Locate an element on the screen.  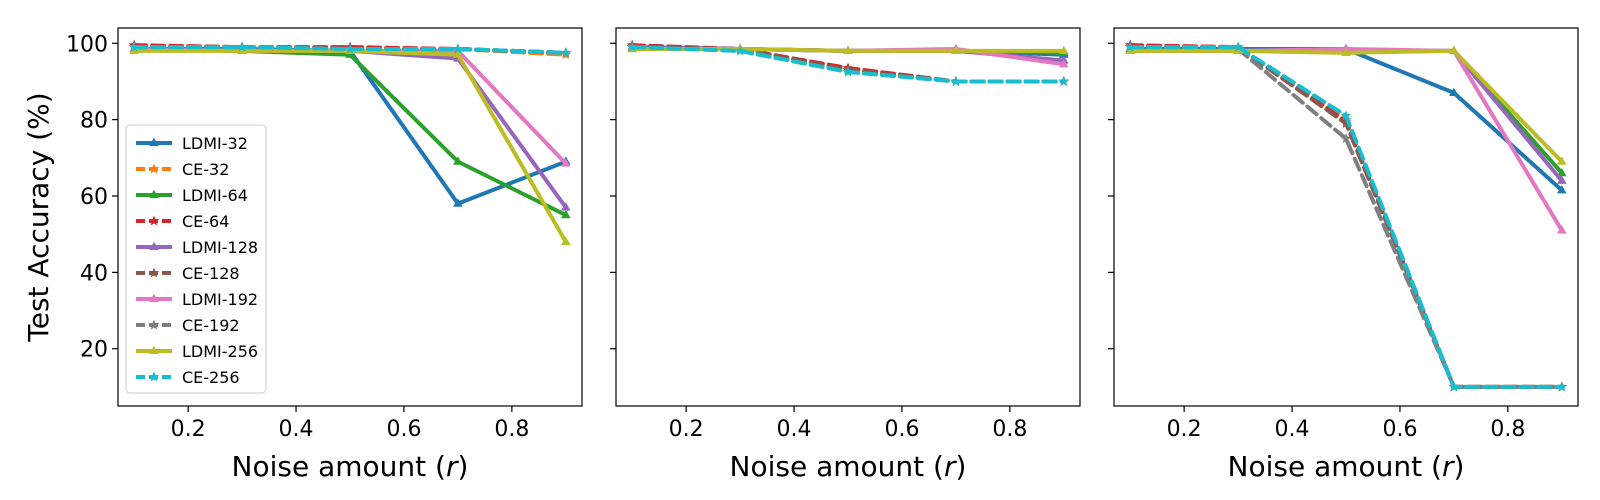
legend-label: CE-256 is located at coordinates (211, 377).